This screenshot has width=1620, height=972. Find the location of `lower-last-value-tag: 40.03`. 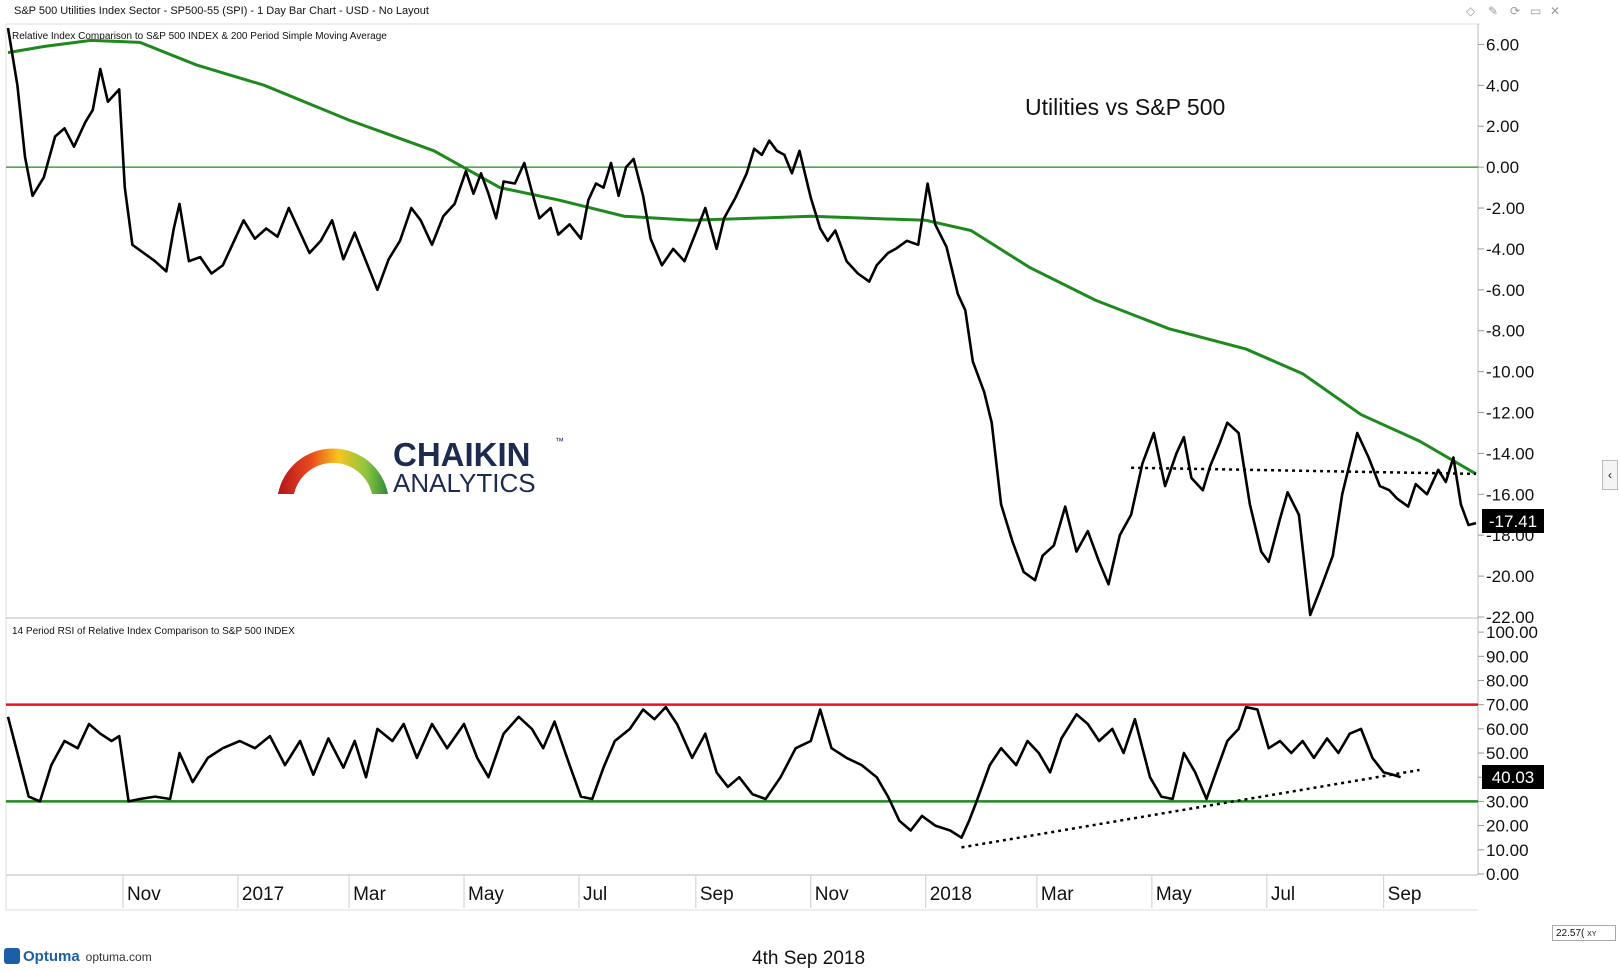

lower-last-value-tag: 40.03 is located at coordinates (1513, 777).